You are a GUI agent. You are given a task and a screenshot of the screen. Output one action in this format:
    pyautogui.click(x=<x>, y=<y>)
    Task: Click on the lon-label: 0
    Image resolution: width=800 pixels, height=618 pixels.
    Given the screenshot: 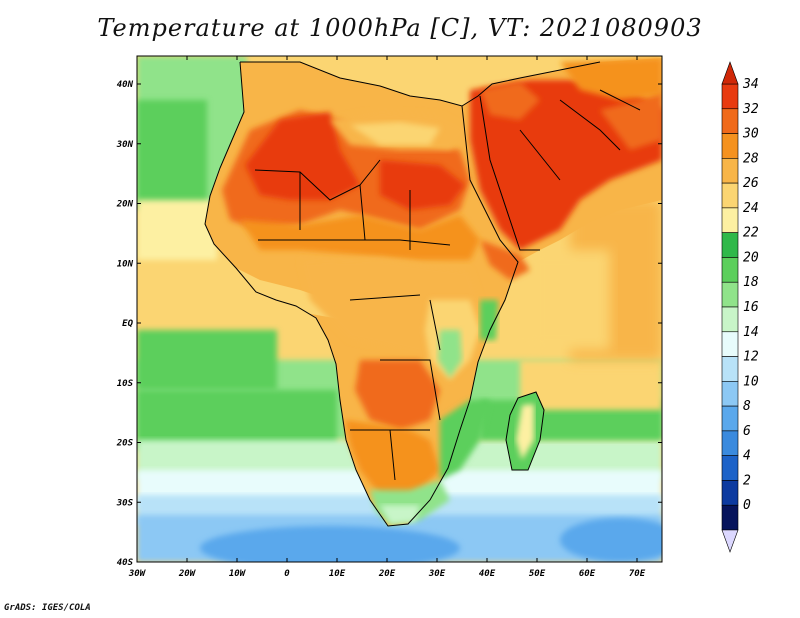 What is the action you would take?
    pyautogui.click(x=287, y=574)
    